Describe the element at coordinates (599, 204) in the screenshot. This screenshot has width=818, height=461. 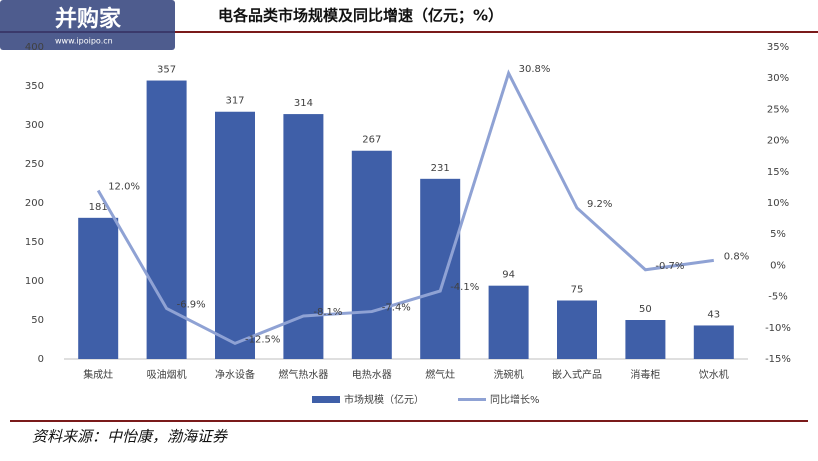
I see `line-value-label: 9.2%` at that location.